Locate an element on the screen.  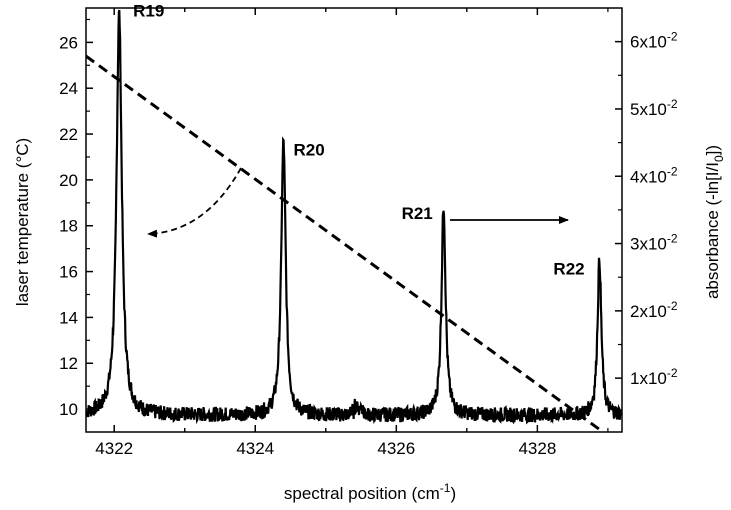
y-axis-right-title: absorbance (-ln[I/I0]) is located at coordinates (714, 222).